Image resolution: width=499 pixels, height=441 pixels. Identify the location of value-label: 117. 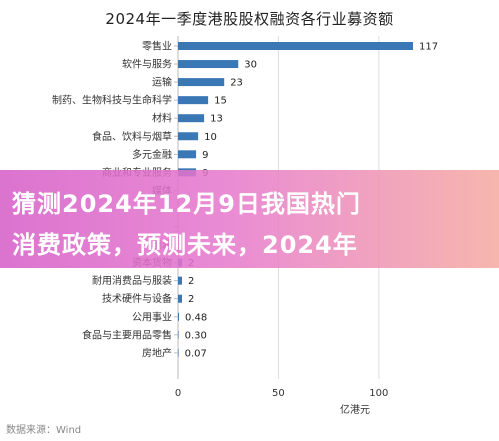
(428, 47).